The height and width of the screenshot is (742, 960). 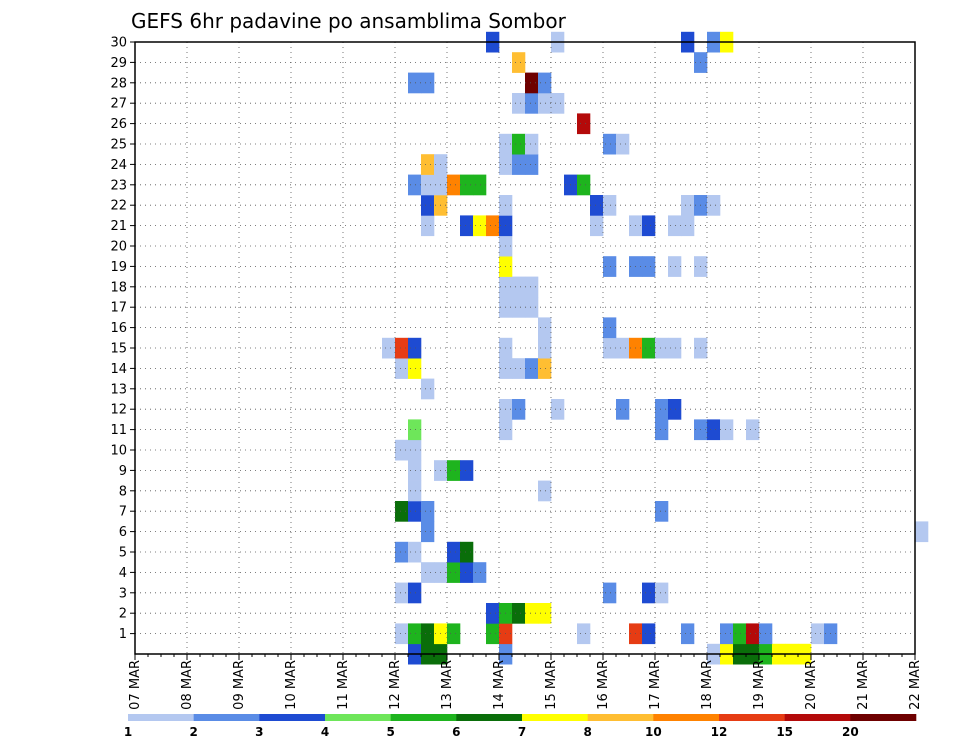 What do you see at coordinates (118, 267) in the screenshot?
I see `y-tick-label: 19` at bounding box center [118, 267].